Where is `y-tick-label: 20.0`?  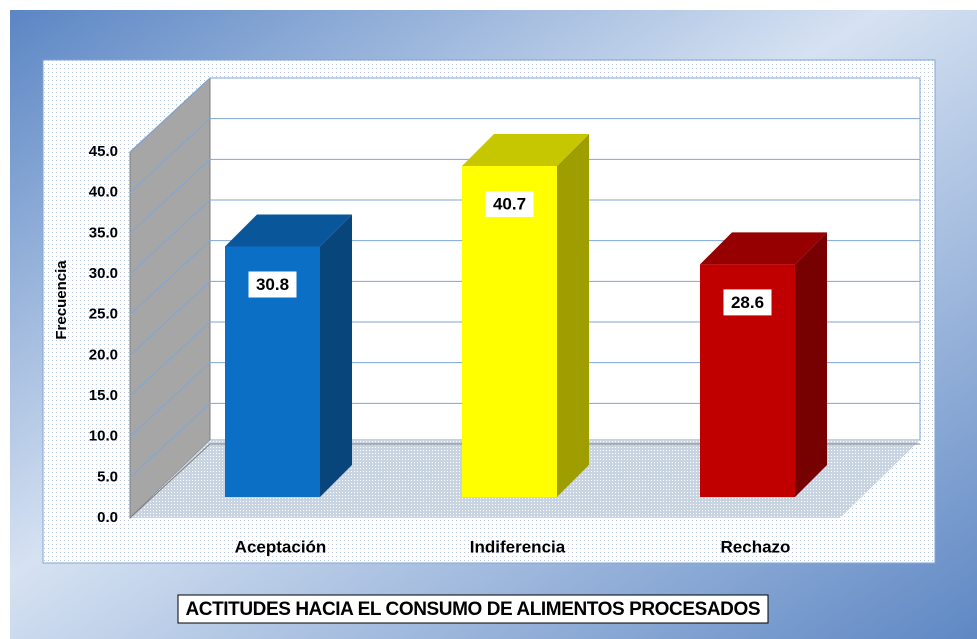 y-tick-label: 20.0 is located at coordinates (103, 354).